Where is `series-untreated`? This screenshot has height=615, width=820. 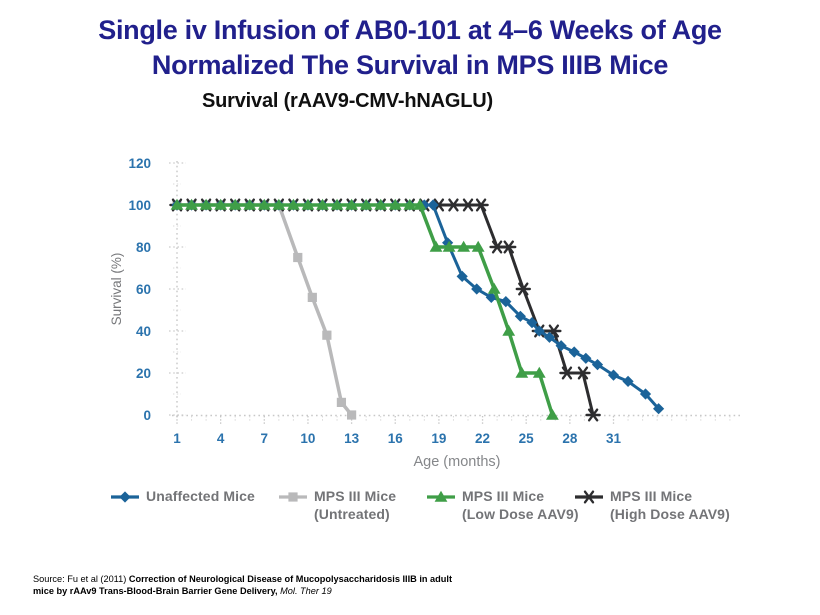 series-untreated is located at coordinates (264, 310).